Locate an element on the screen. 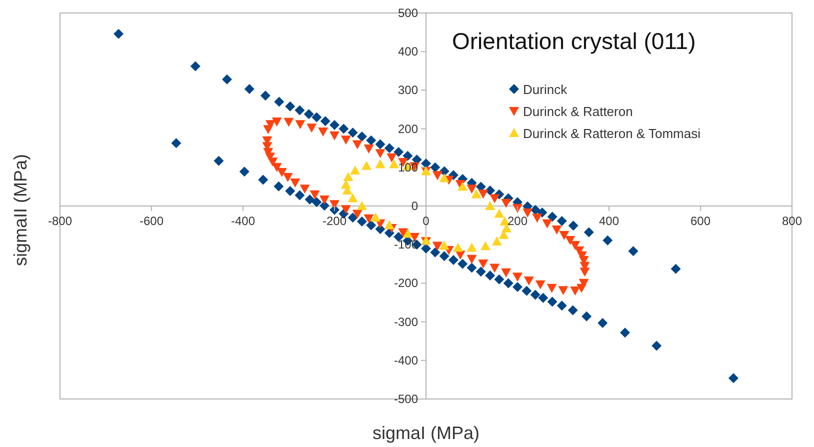  legend-label: Durinck & Ratteron & Tommasi is located at coordinates (611, 133).